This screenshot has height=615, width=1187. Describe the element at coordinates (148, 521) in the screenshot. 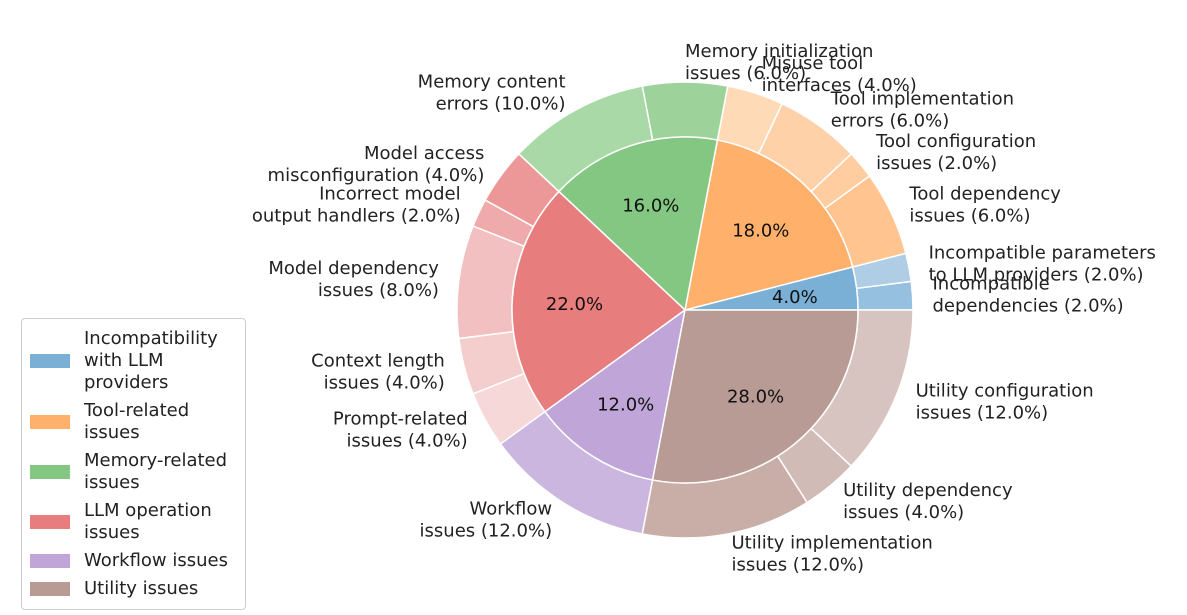

I see `legend-label: LLM operation issues` at that location.